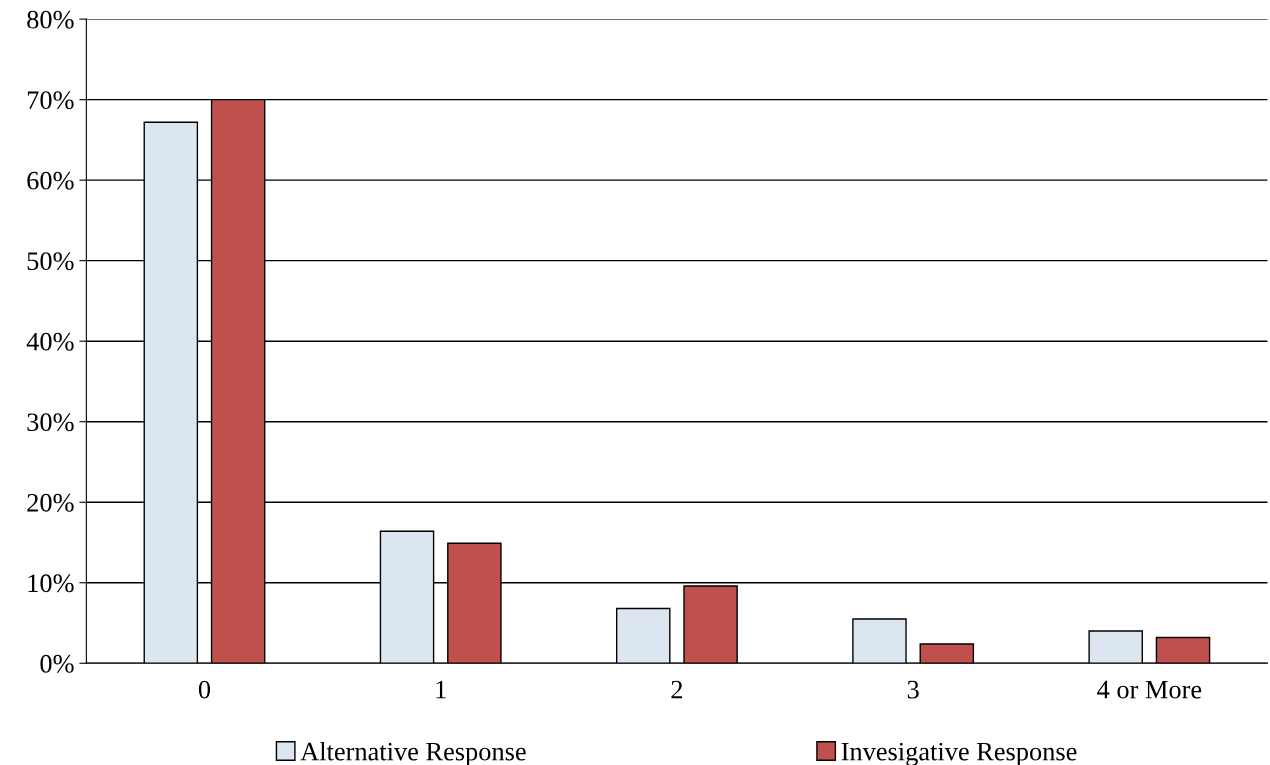 The image size is (1270, 765). I want to click on x-tick-label: 3, so click(913, 689).